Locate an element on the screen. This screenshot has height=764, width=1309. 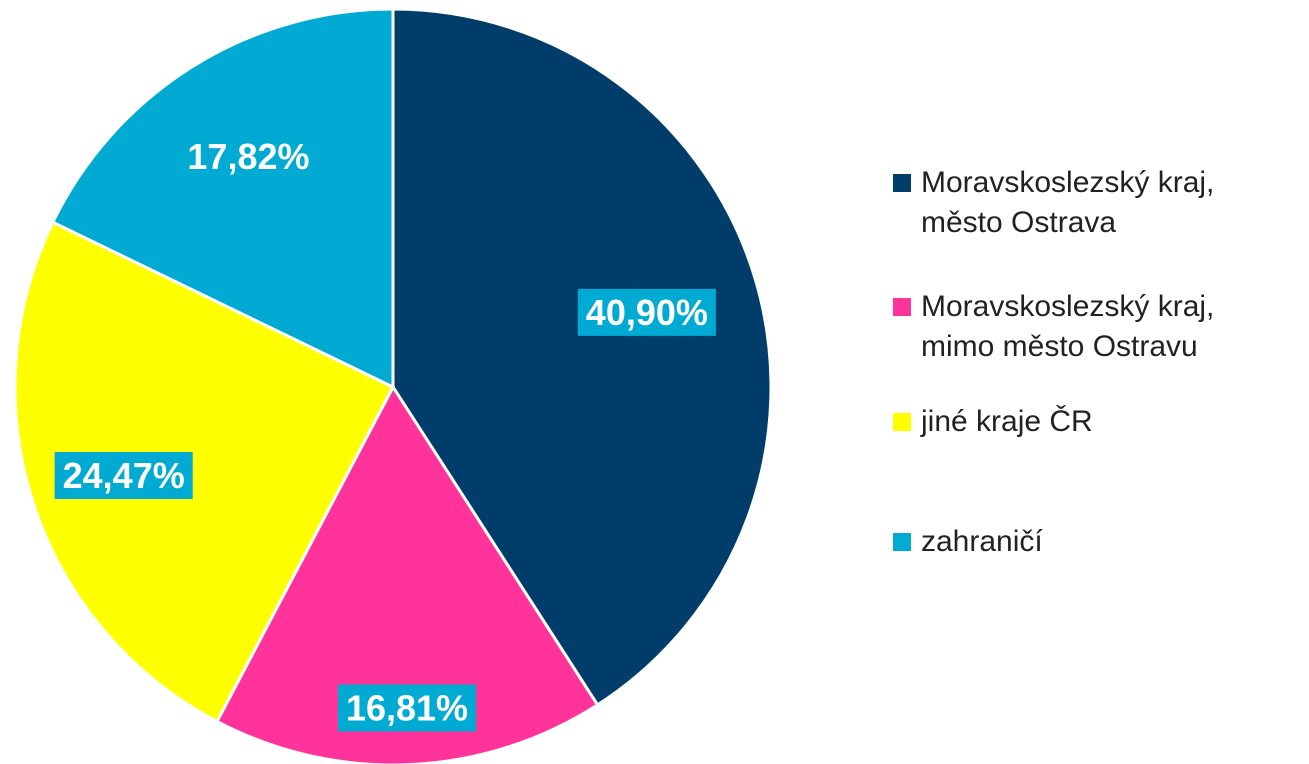
data-label: 40,90% is located at coordinates (646, 312).